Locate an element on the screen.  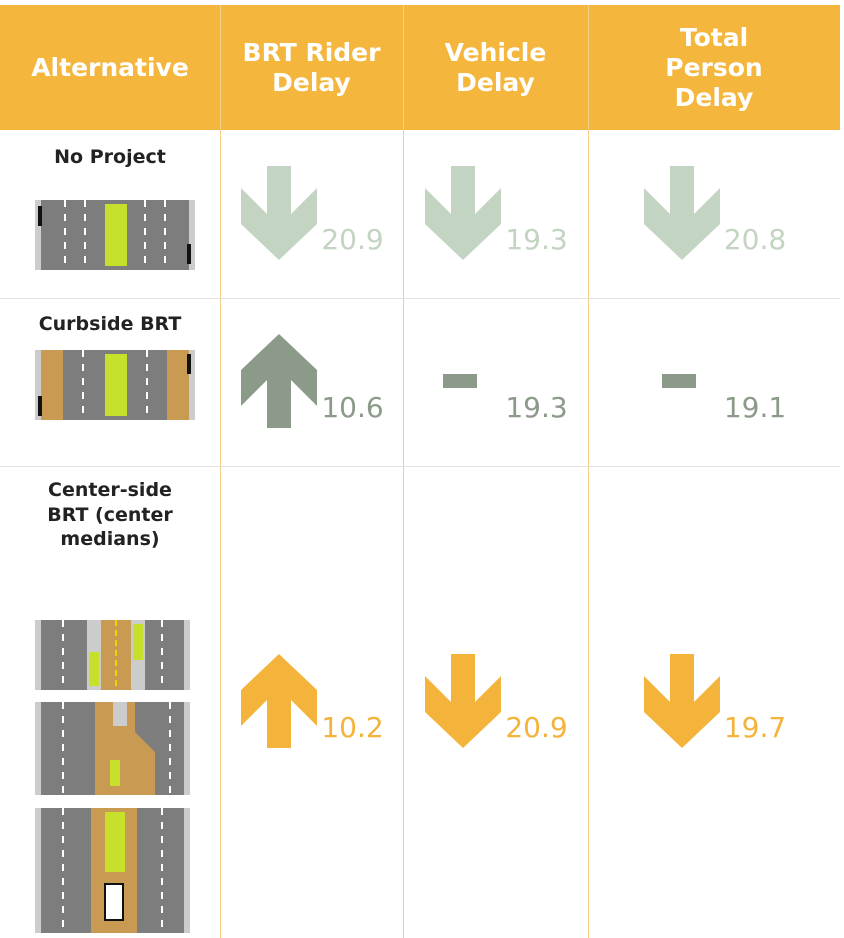
delay-value: 10.2 is located at coordinates (352, 727).